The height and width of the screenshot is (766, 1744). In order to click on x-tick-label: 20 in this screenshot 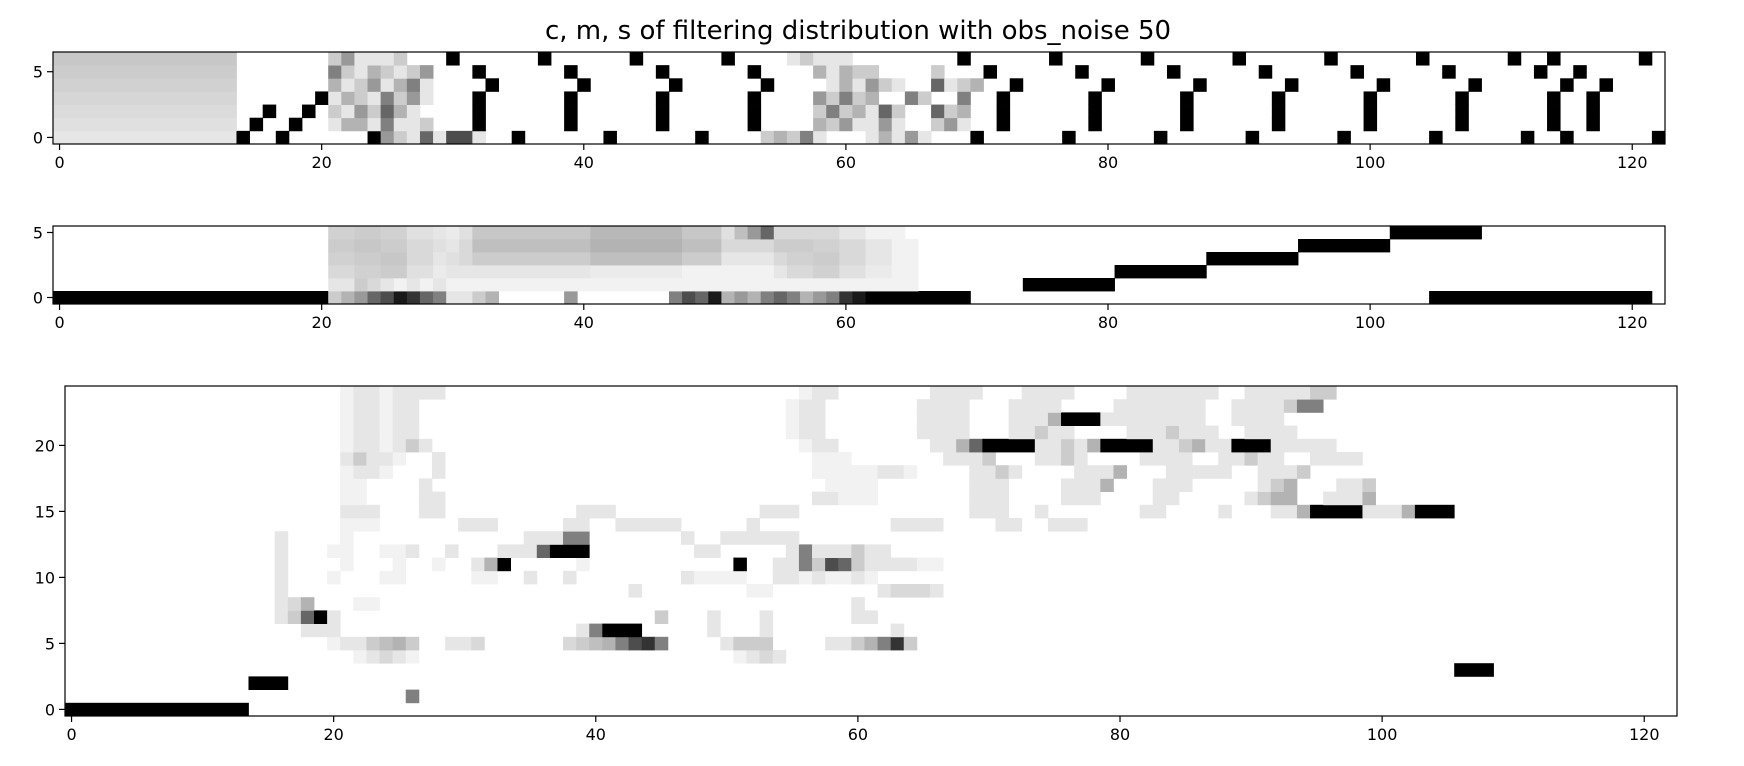, I will do `click(321, 322)`.